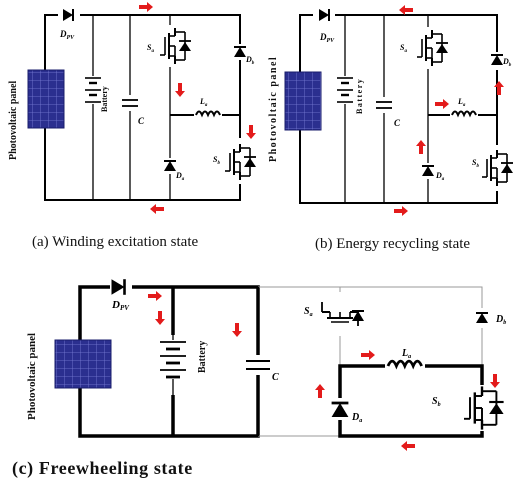 Image resolution: width=515 pixels, height=483 pixels. What do you see at coordinates (404, 364) in the screenshot?
I see `inductor-la-icon` at bounding box center [404, 364].